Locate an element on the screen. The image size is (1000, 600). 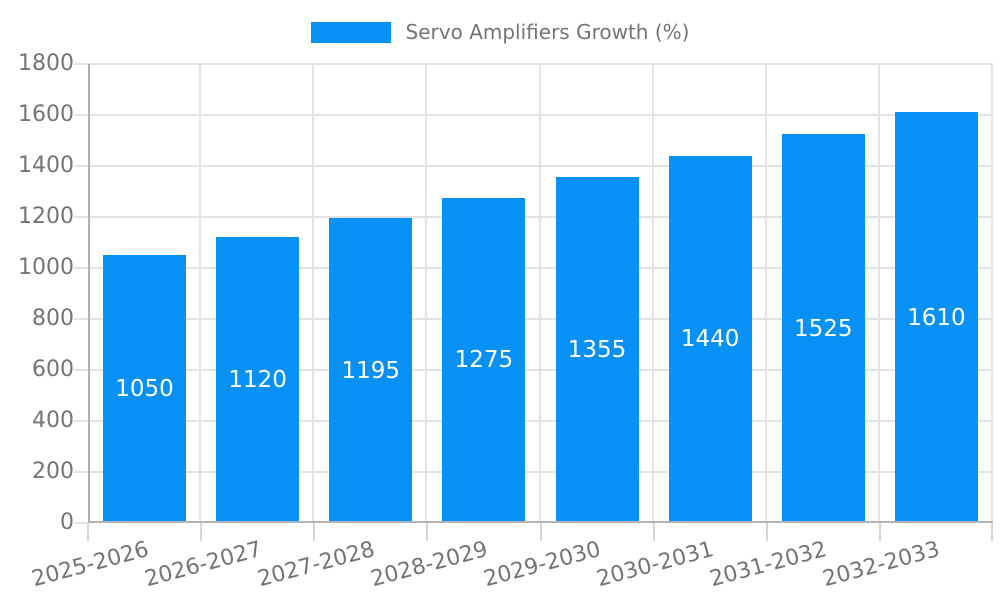
y-tick-label: 1200 is located at coordinates (46, 216).